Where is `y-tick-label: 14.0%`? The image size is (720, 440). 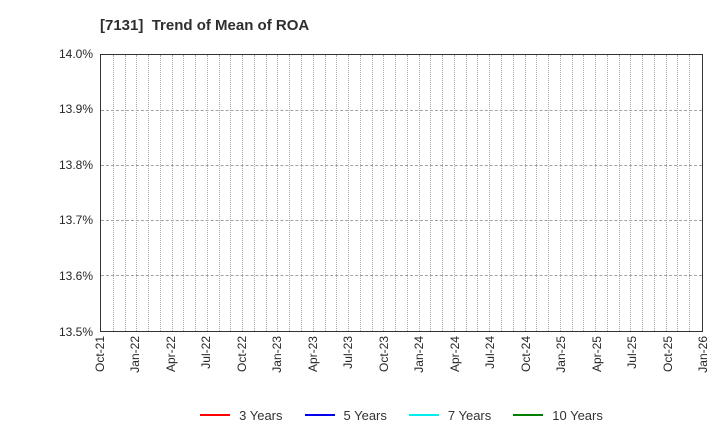
y-tick-label: 14.0% is located at coordinates (75, 53).